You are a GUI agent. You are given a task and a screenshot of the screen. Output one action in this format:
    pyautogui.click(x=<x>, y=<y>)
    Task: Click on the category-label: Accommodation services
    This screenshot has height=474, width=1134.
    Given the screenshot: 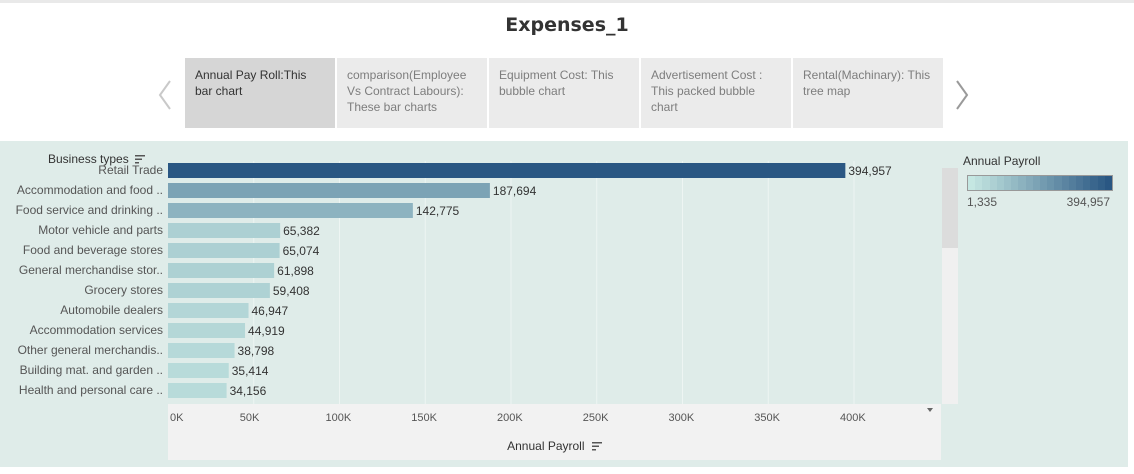 What is the action you would take?
    pyautogui.click(x=96, y=330)
    